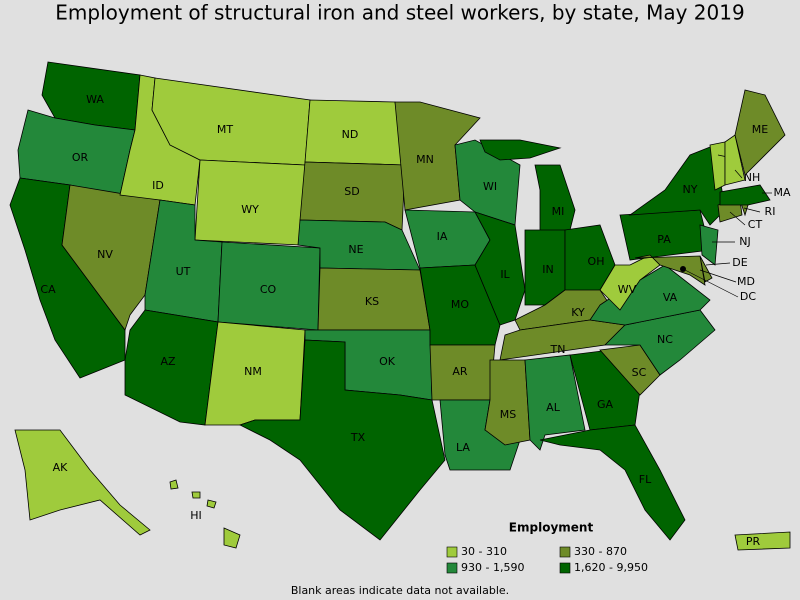 The width and height of the screenshot is (800, 600). Describe the element at coordinates (355, 249) in the screenshot. I see `state-label: NE` at that location.